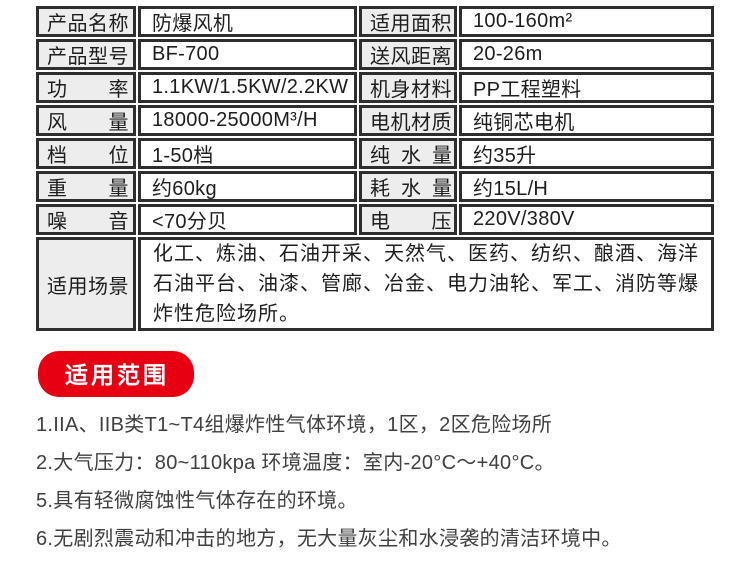 This screenshot has width=750, height=570. What do you see at coordinates (295, 463) in the screenshot?
I see `scope-list-item: 2.大气压力：80~110kpa 环境温度：室内-20°C～+40°C。` at bounding box center [295, 463].